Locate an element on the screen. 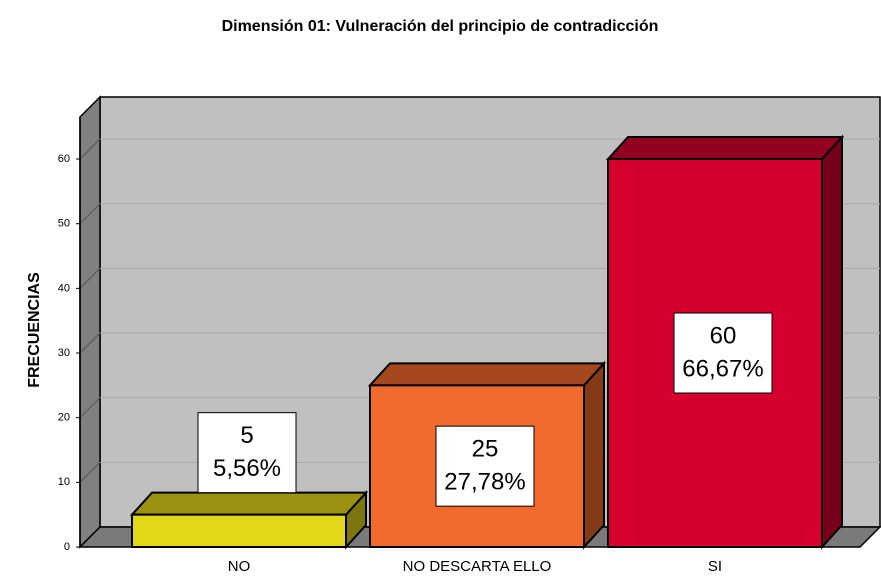 This screenshot has width=881, height=578. data-label-percent: 66,67% is located at coordinates (722, 368).